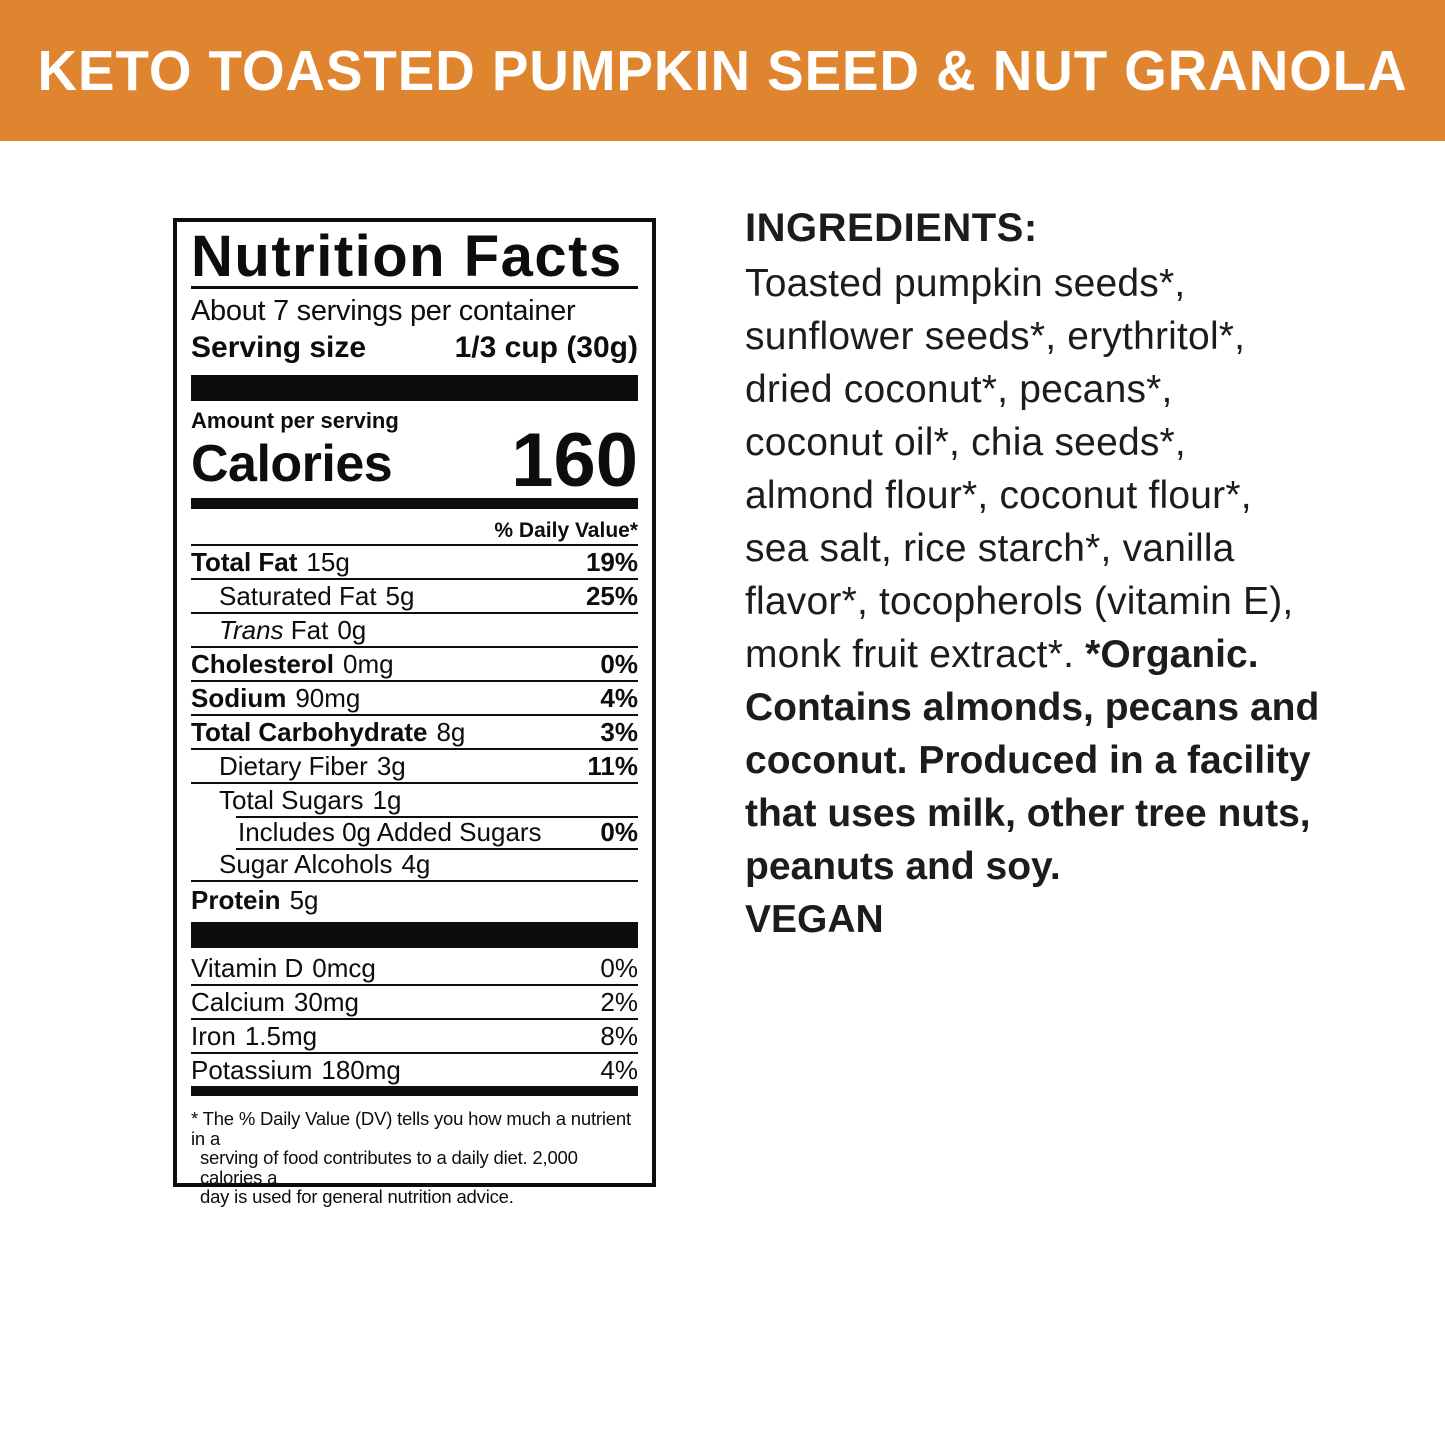  I want to click on micronutrient-row-potassium: Potassium 180mg 4%, so click(414, 1069).